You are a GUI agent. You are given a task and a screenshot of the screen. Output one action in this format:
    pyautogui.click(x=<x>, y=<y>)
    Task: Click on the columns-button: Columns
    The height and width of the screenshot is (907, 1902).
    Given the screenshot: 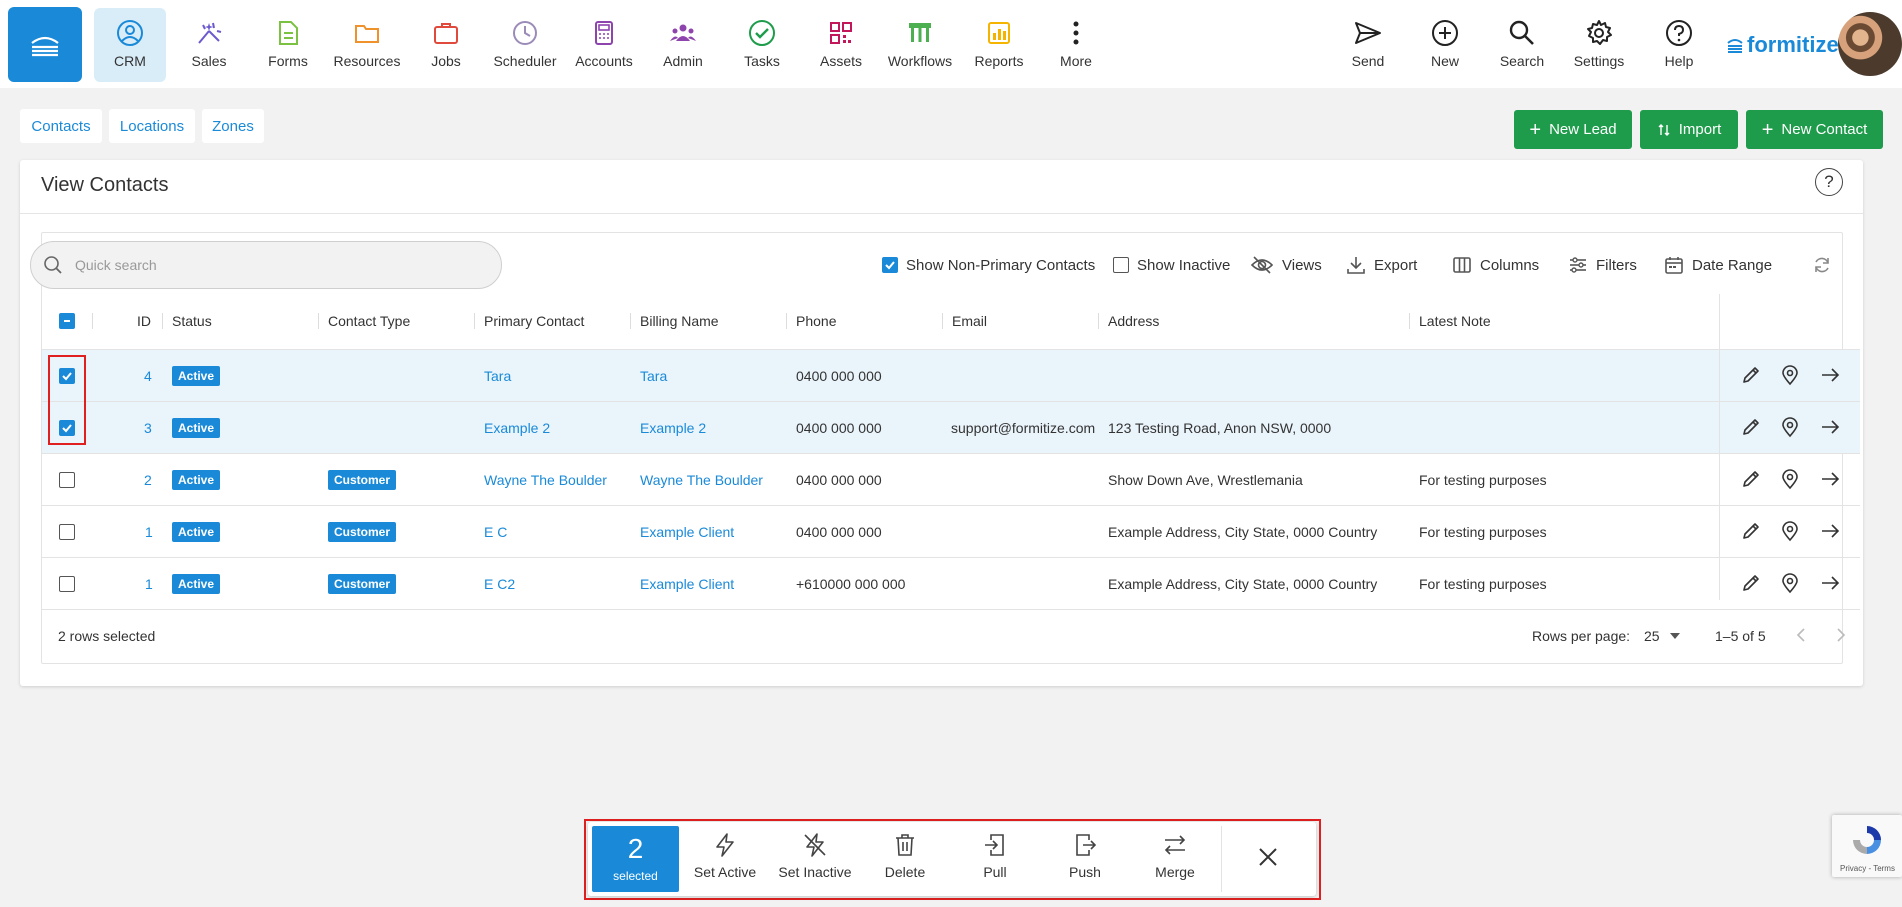 What is the action you would take?
    pyautogui.click(x=1495, y=265)
    